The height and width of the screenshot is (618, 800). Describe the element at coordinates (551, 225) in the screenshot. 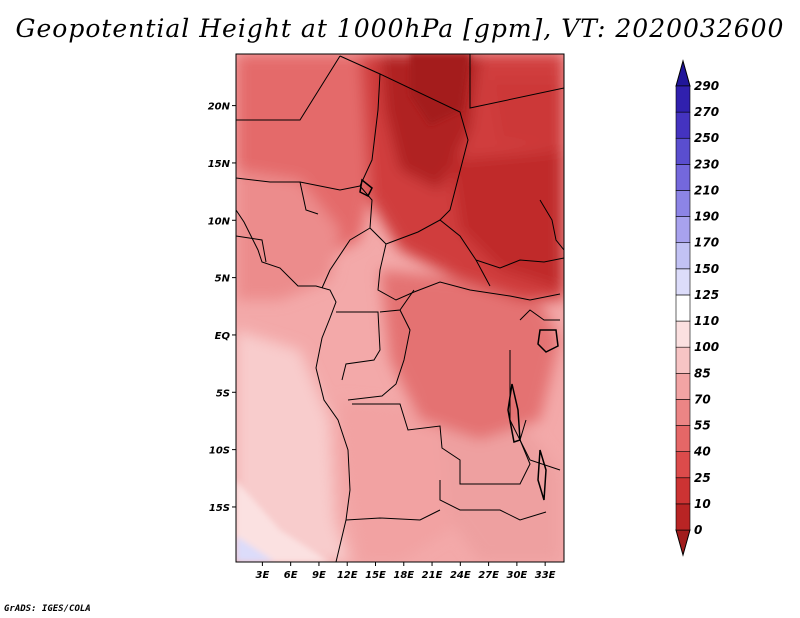

I see `boundary-ethiopia` at that location.